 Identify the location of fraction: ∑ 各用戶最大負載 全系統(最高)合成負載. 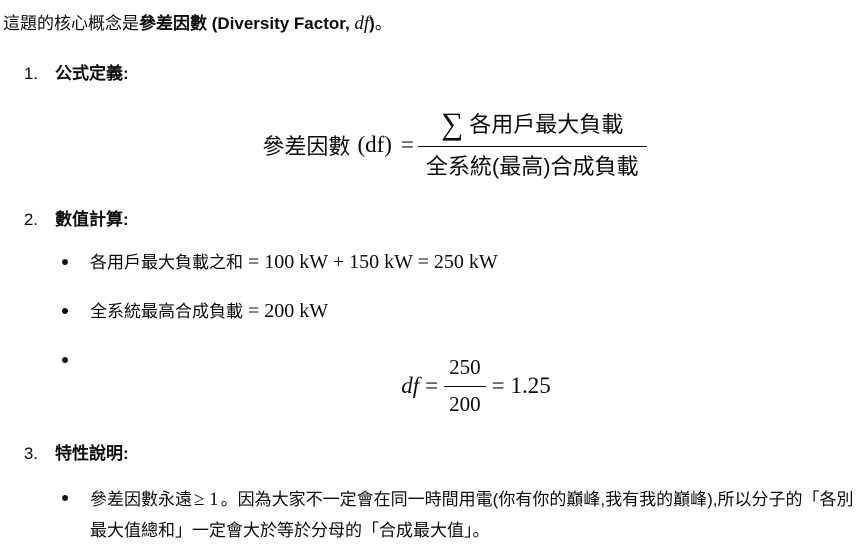
(532, 144).